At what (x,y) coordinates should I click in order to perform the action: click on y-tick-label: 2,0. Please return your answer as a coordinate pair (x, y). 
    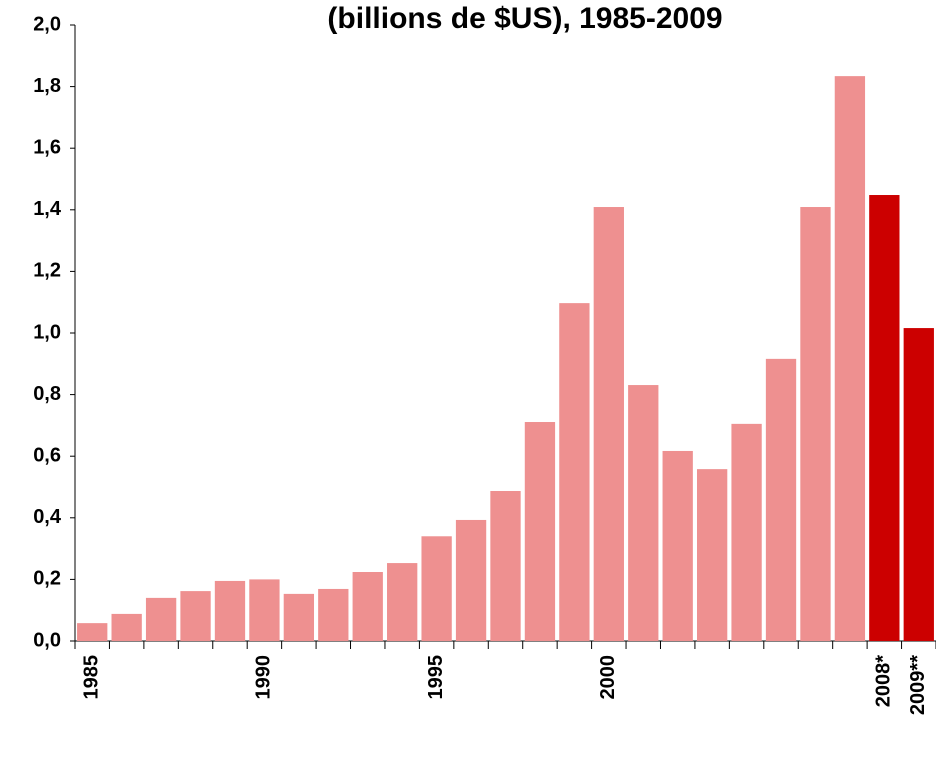
    Looking at the image, I should click on (47, 24).